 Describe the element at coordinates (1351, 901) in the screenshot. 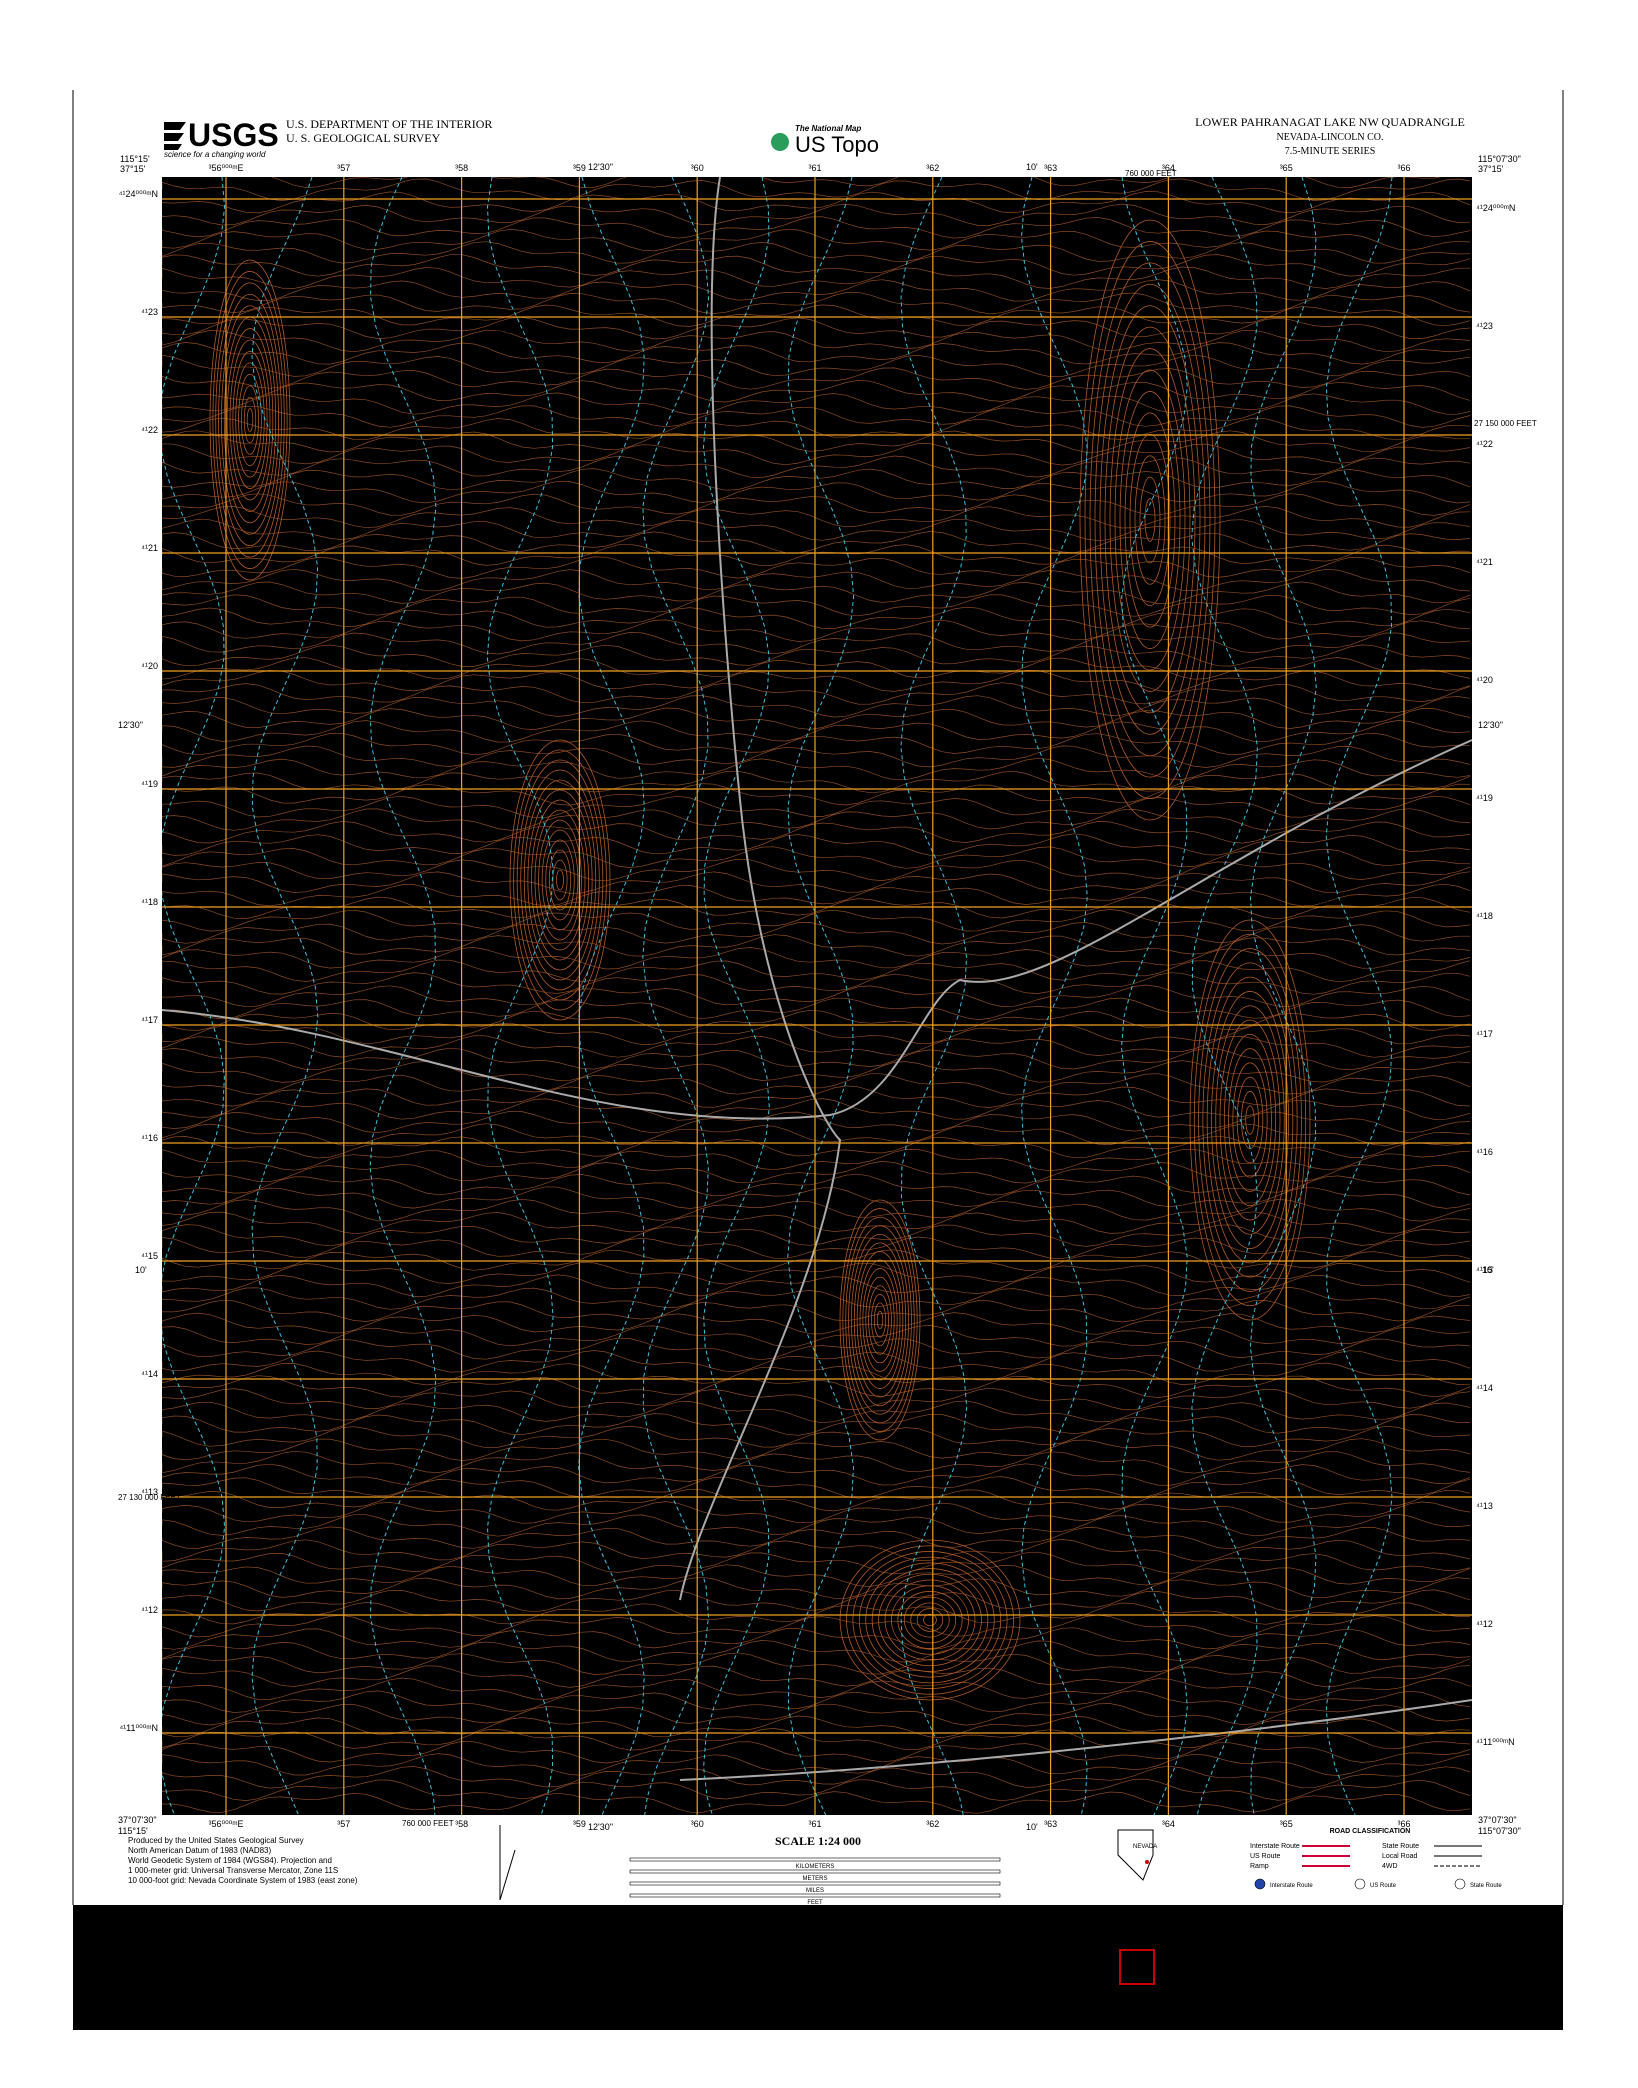

I see `place-name: Lower Pahranagat Lake` at that location.